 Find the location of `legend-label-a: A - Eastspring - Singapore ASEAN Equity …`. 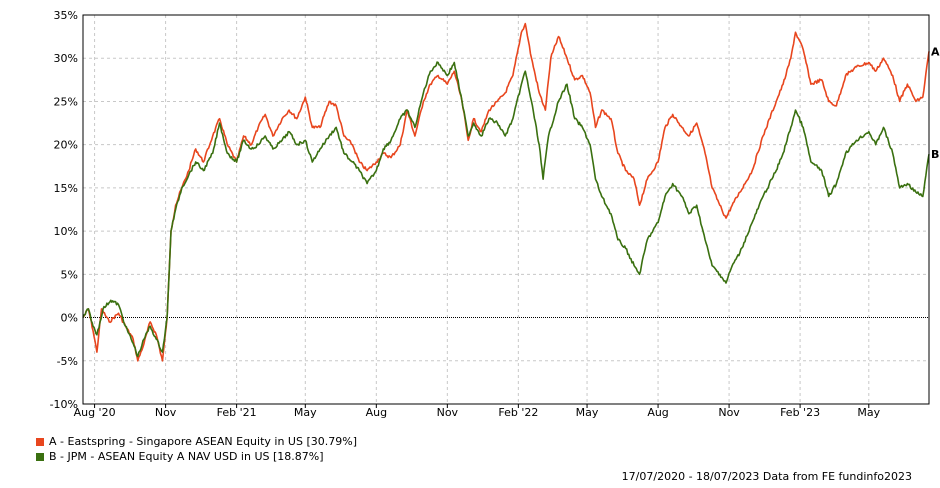

legend-label-a: A - Eastspring - Singapore ASEAN Equity … is located at coordinates (203, 441).